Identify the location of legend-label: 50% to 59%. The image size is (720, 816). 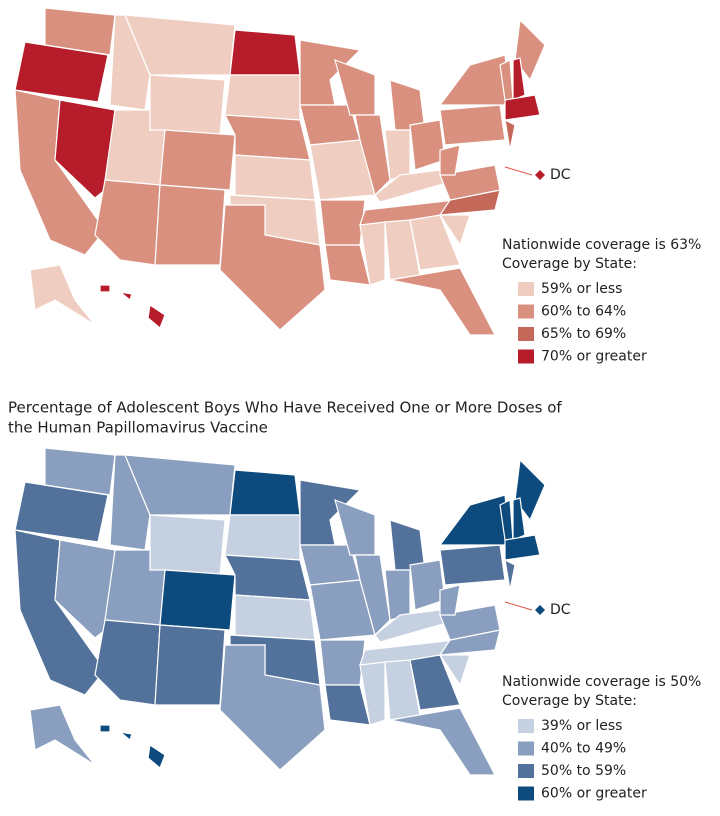
(583, 771).